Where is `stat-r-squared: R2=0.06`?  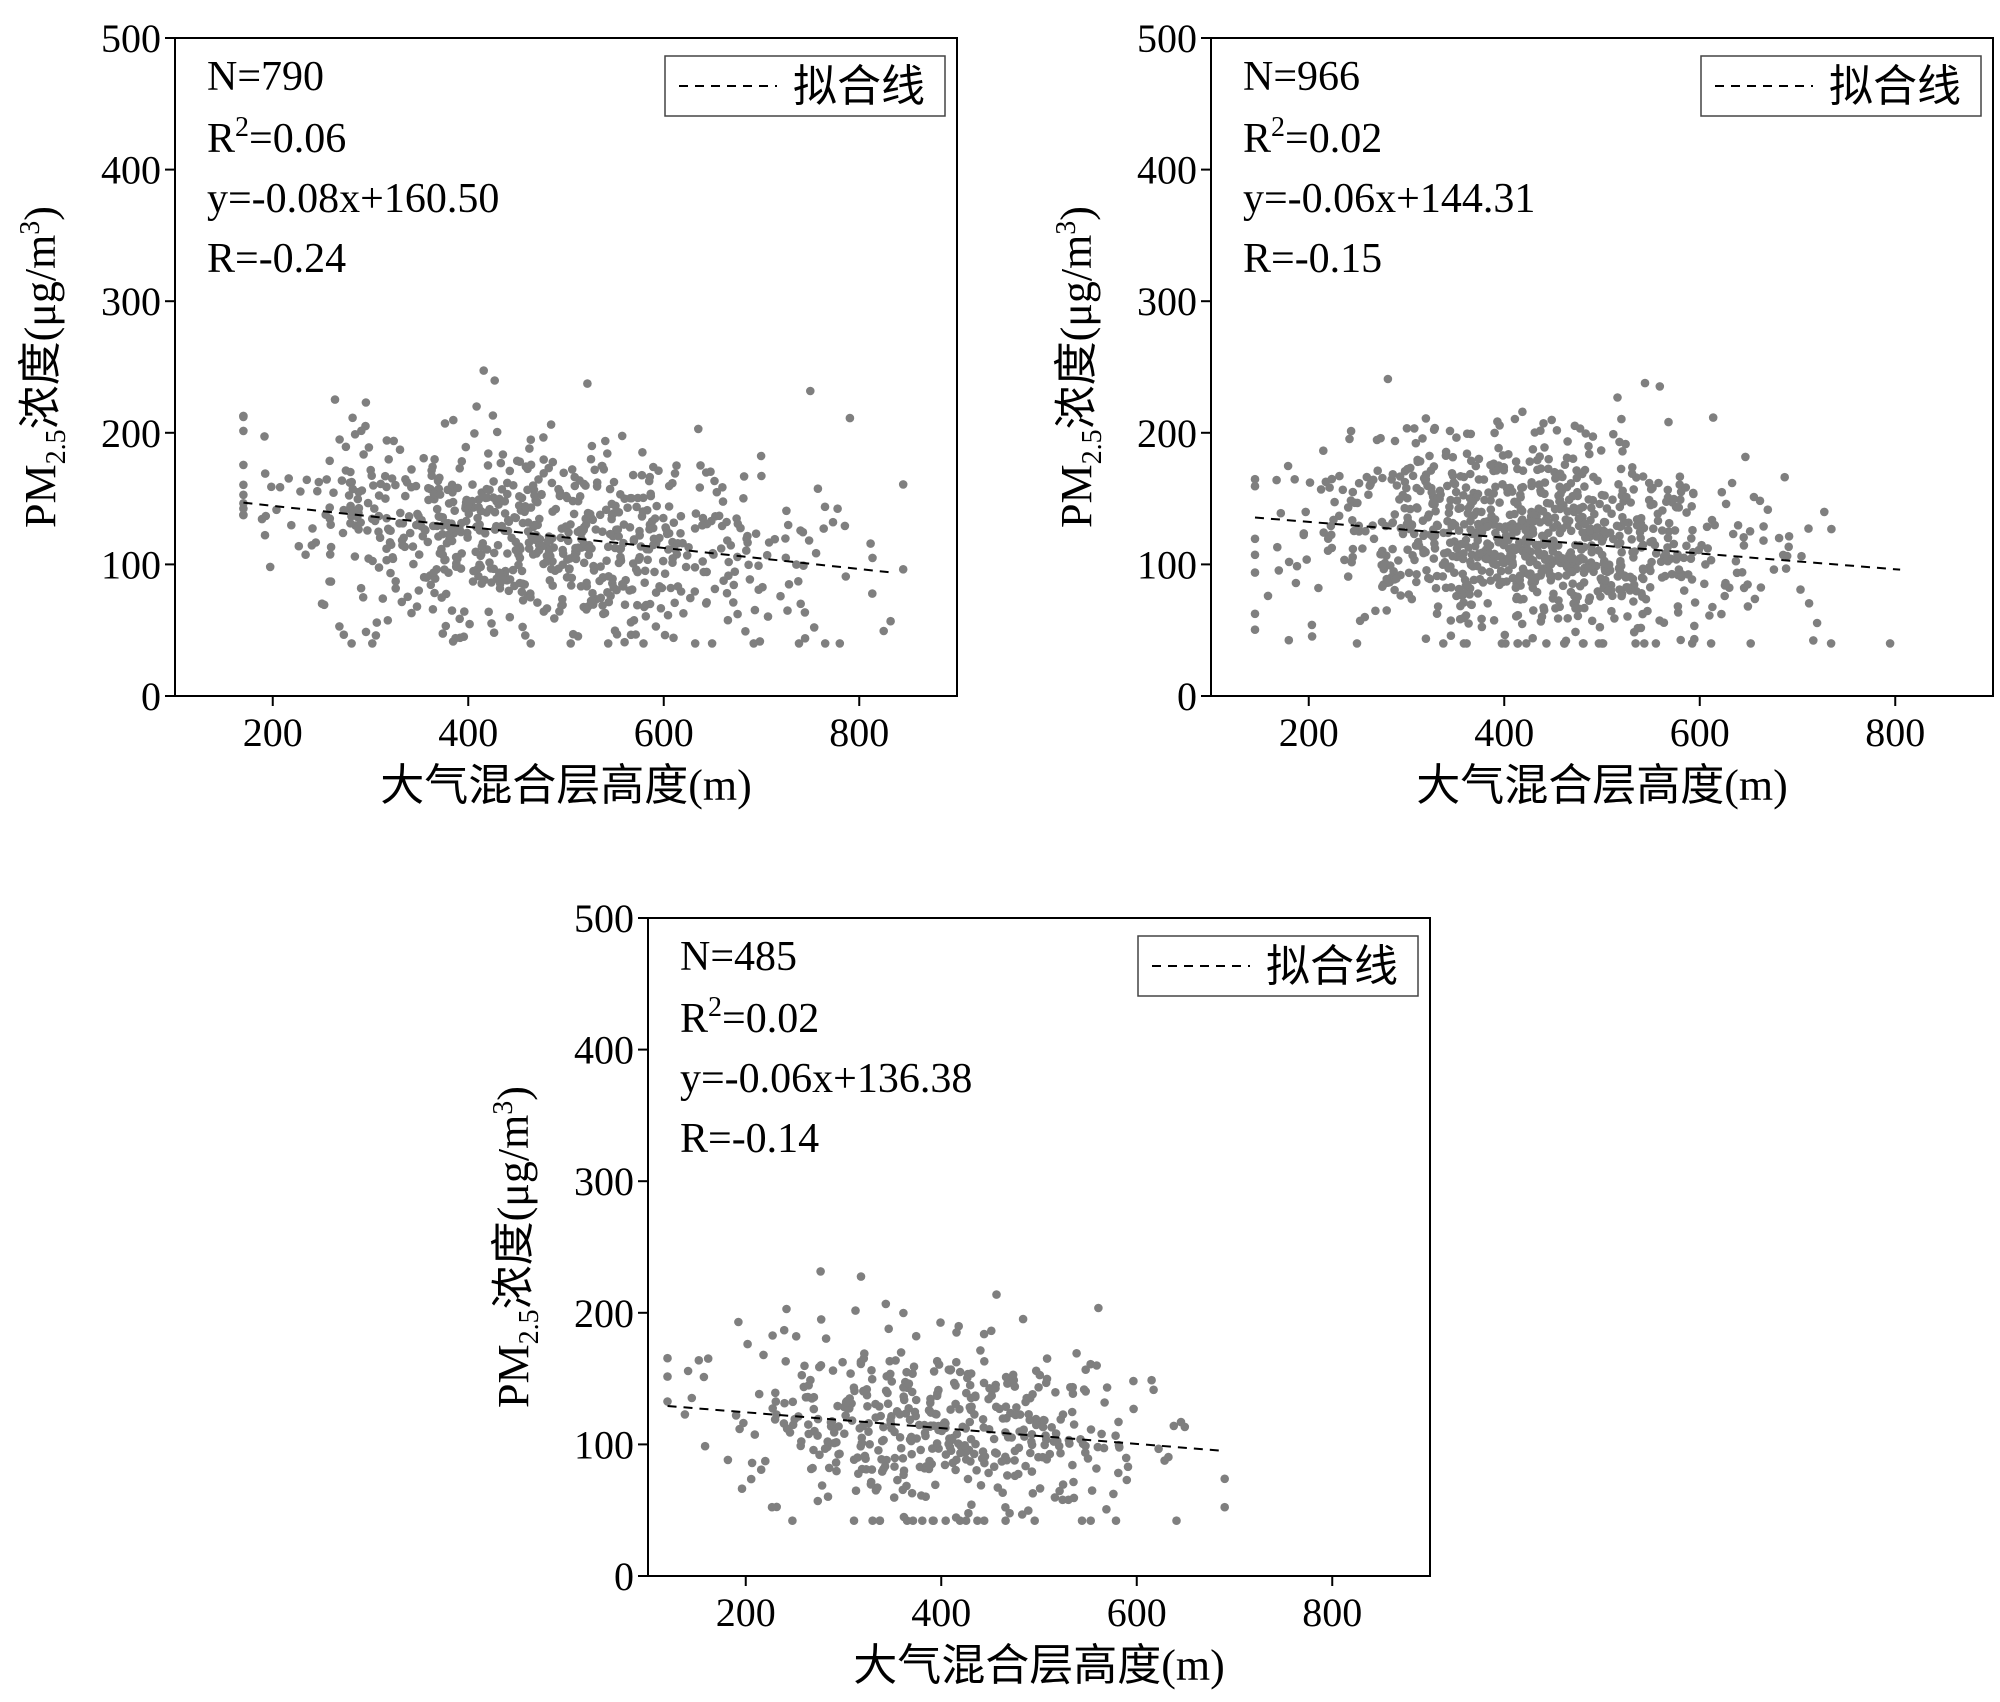
stat-r-squared: R2=0.06 is located at coordinates (276, 137).